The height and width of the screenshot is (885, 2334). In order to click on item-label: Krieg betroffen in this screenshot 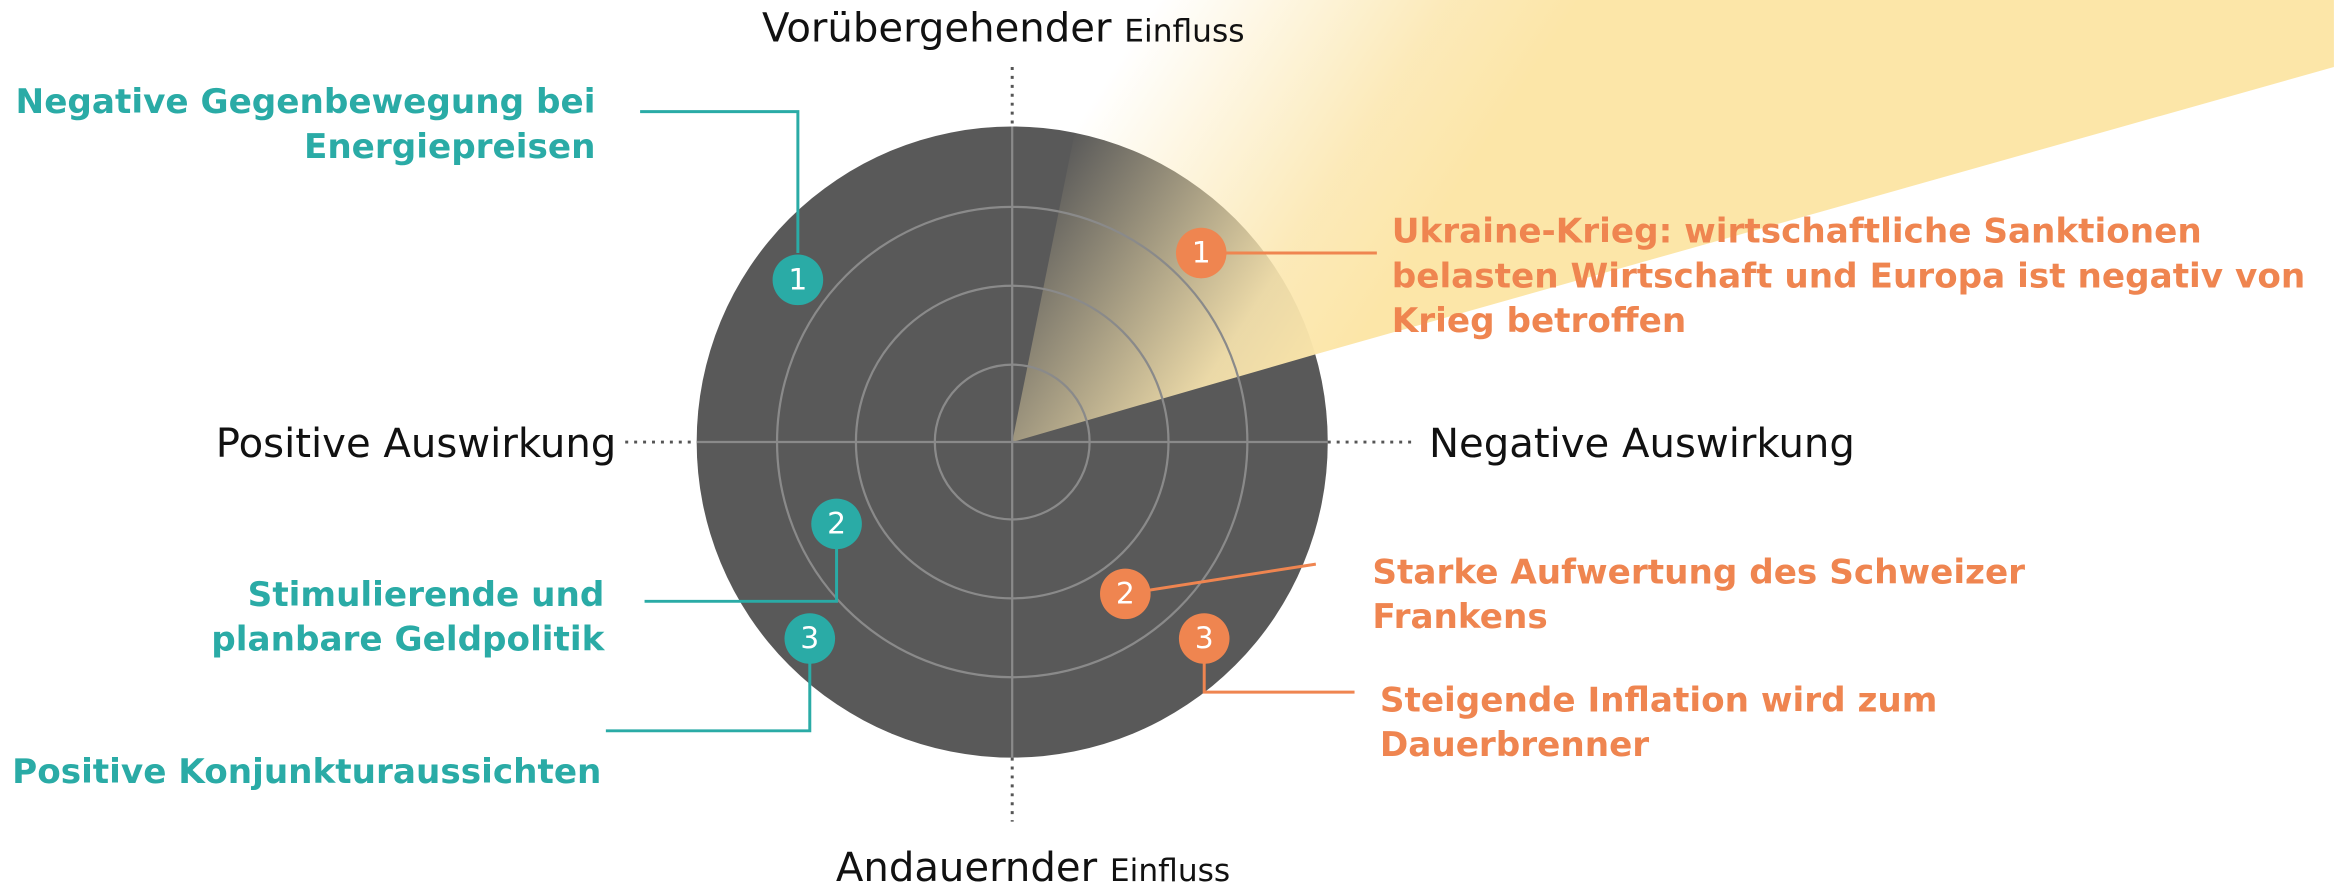, I will do `click(1539, 321)`.